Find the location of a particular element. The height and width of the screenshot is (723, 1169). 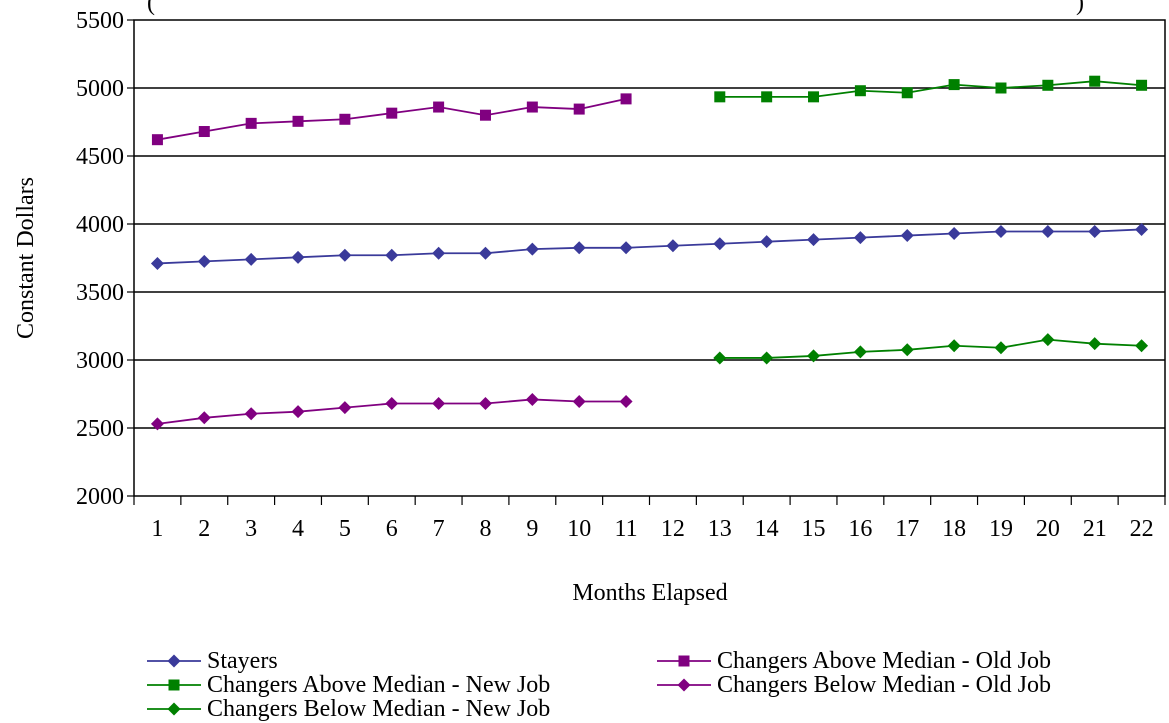

x-tick-label: 15 is located at coordinates (814, 529).